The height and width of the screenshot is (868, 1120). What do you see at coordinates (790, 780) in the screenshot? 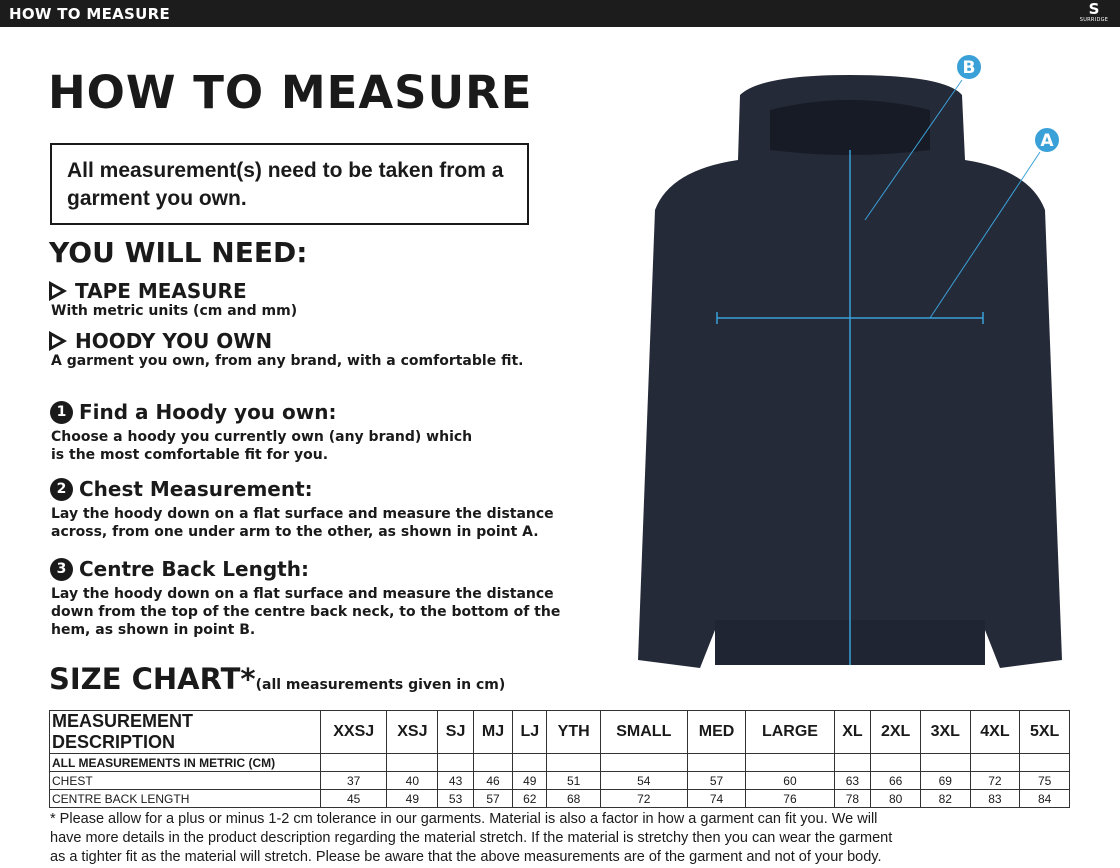
I see `value-cell: 60` at bounding box center [790, 780].